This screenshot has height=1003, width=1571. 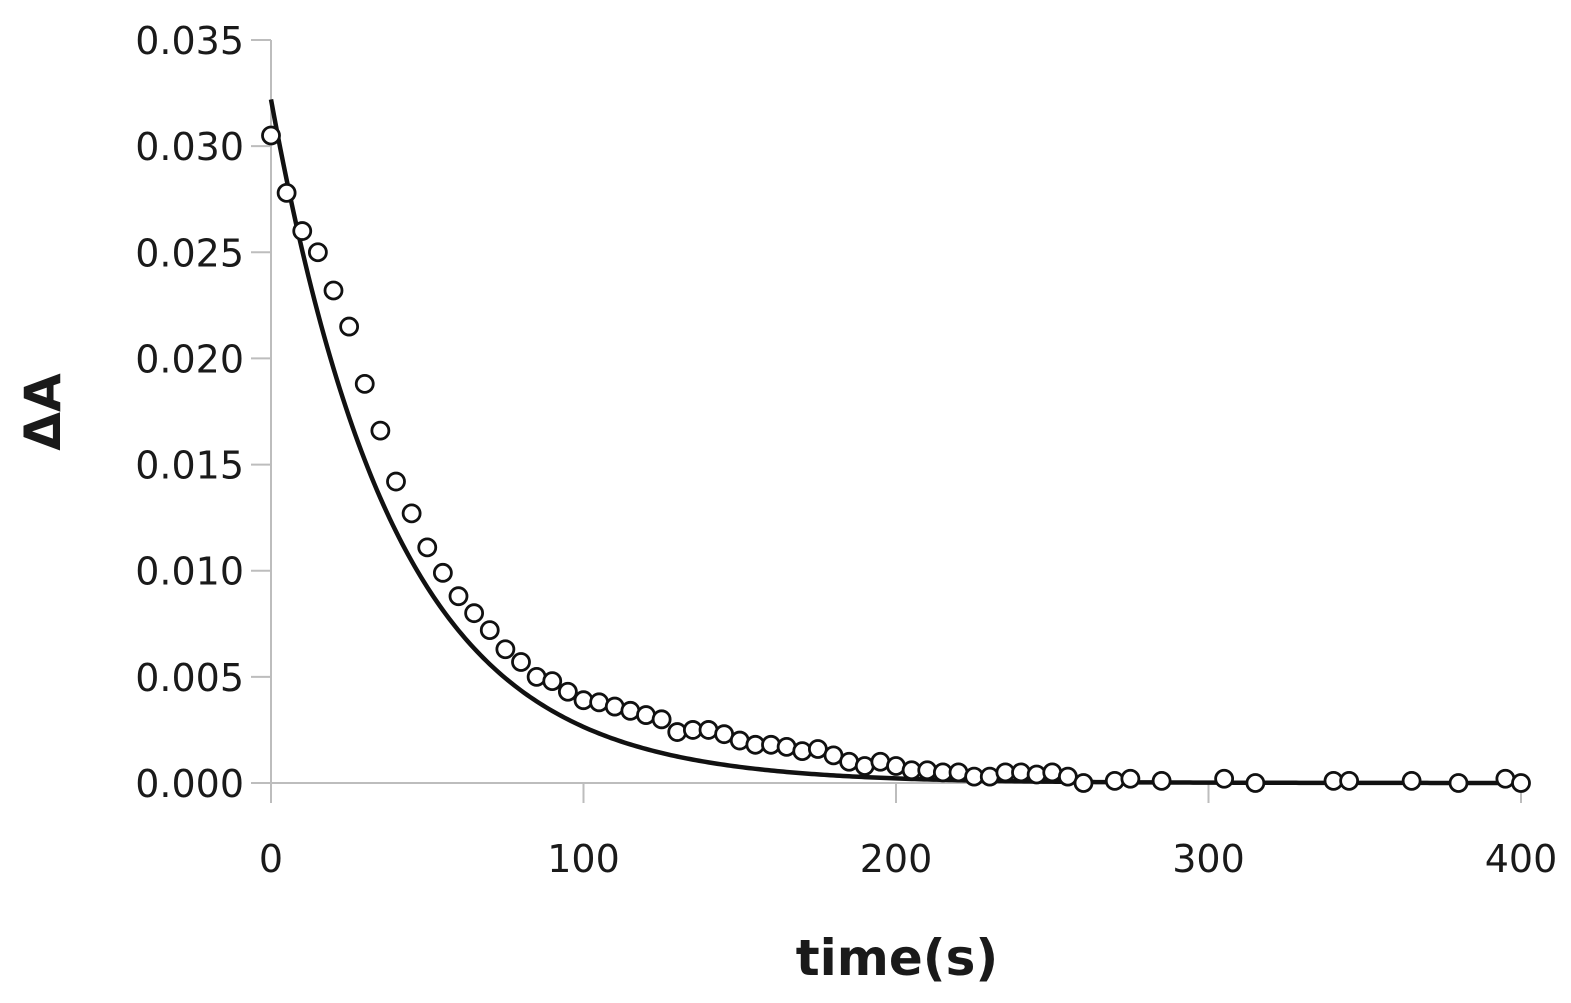 What do you see at coordinates (189, 253) in the screenshot?
I see `y-tick-label: 0.025` at bounding box center [189, 253].